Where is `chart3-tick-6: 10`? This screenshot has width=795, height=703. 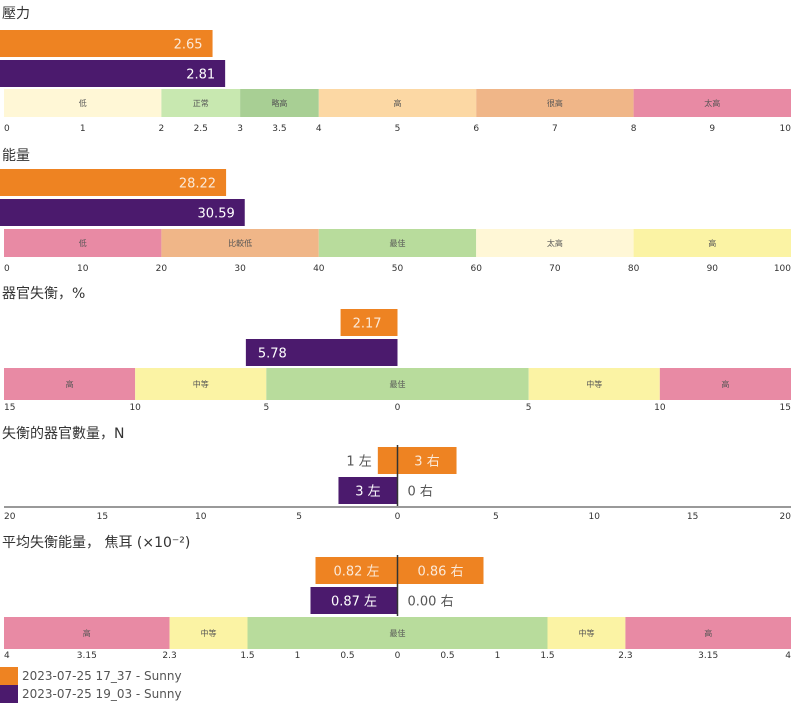 chart3-tick-6: 10 is located at coordinates (660, 408).